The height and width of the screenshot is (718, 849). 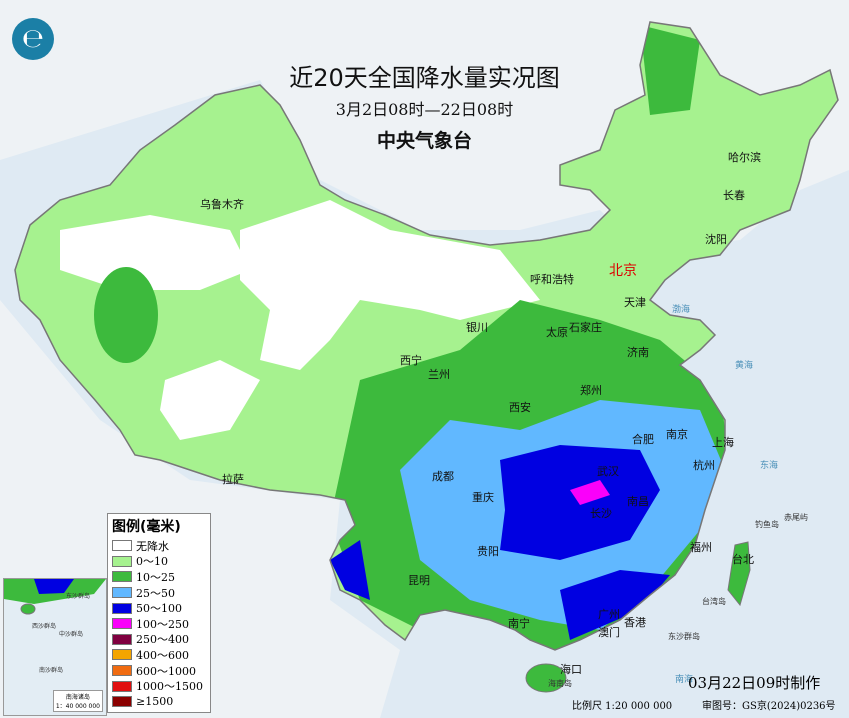 I want to click on legend-item: 0～10, so click(x=159, y=562).